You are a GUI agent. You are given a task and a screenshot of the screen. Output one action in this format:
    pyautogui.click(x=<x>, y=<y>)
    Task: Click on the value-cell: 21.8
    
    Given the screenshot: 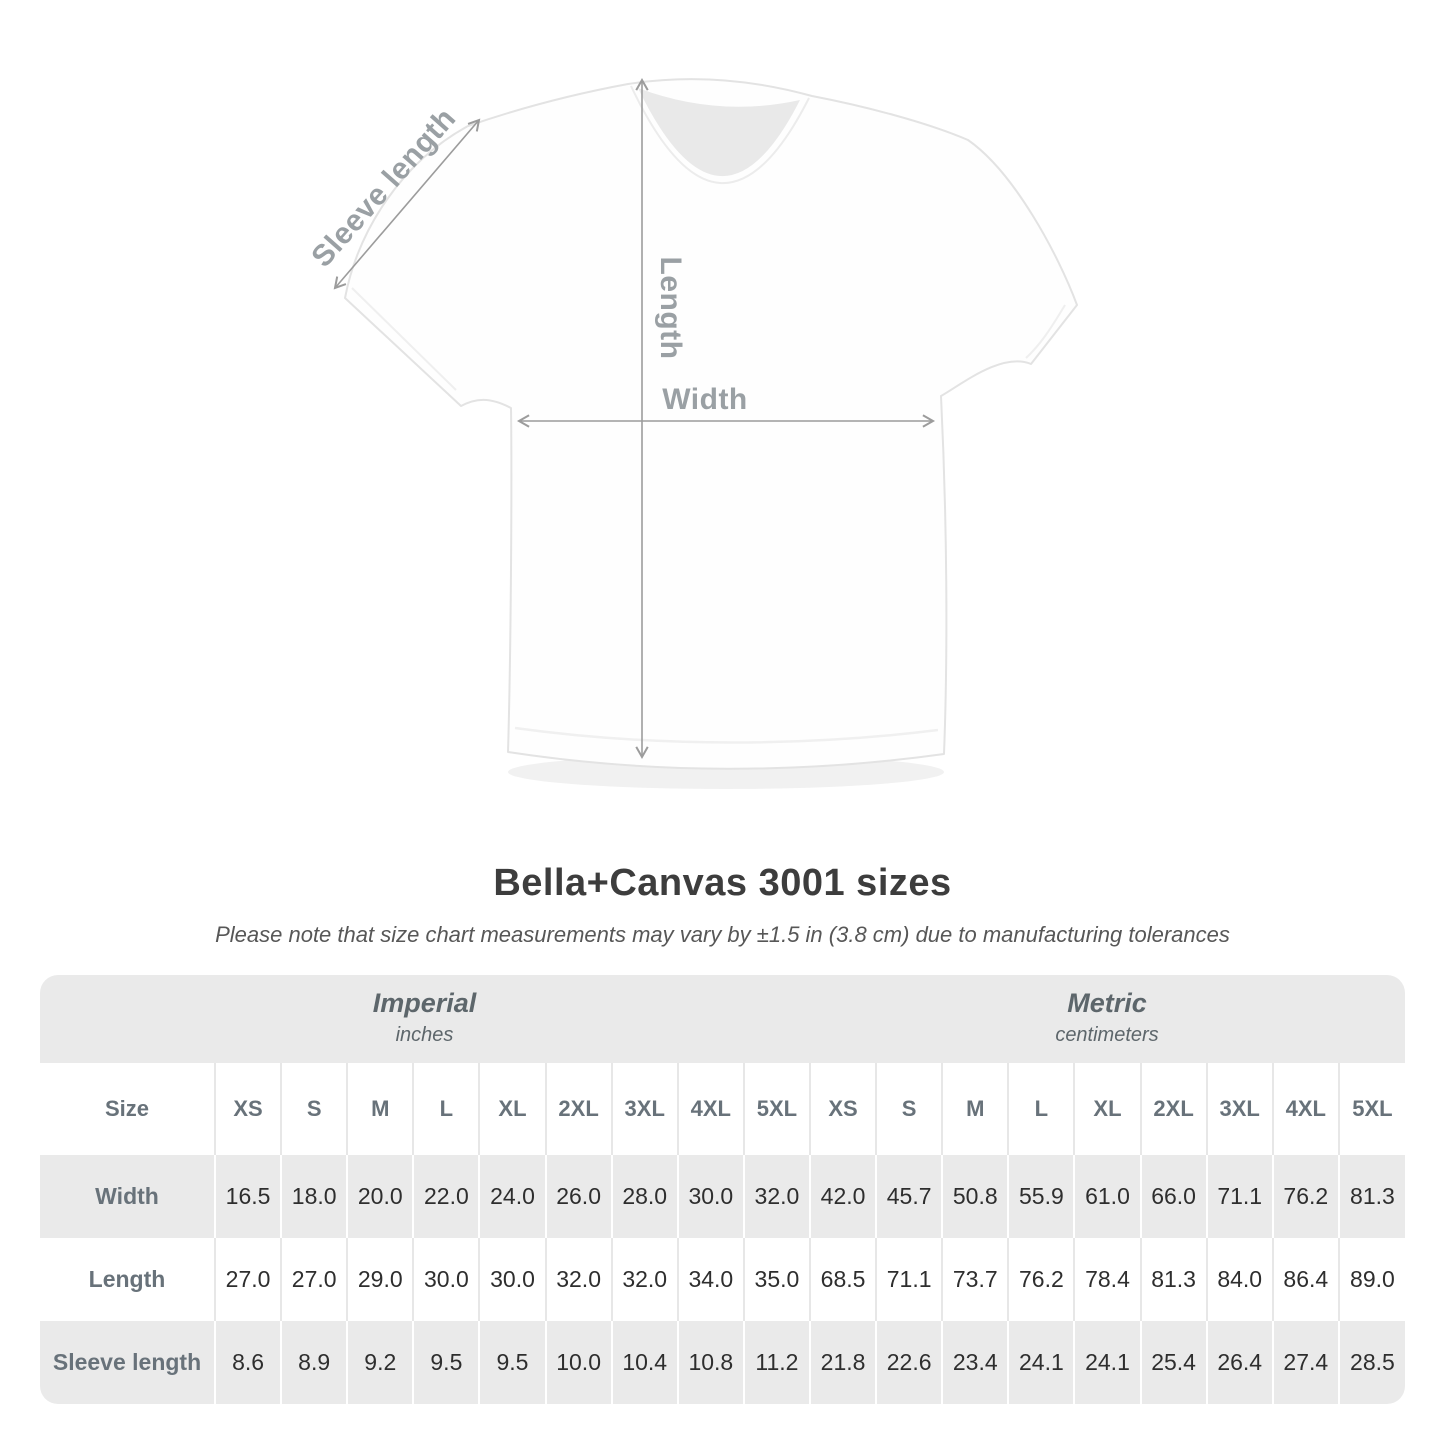 What is the action you would take?
    pyautogui.click(x=842, y=1362)
    